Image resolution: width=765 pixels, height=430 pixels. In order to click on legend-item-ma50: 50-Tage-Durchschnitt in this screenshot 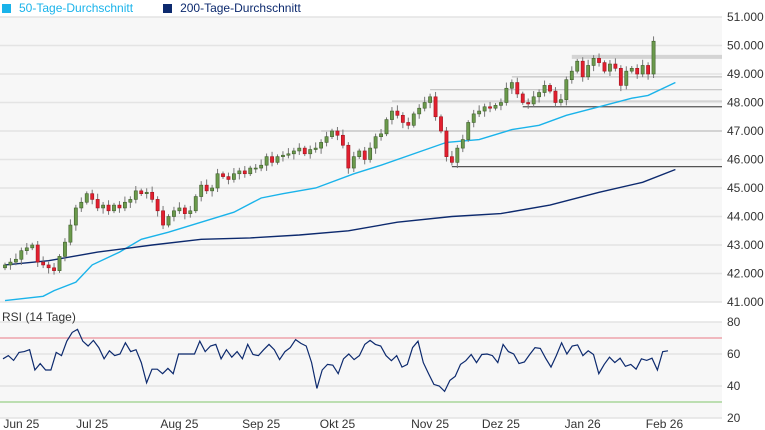, I will do `click(67, 8)`.